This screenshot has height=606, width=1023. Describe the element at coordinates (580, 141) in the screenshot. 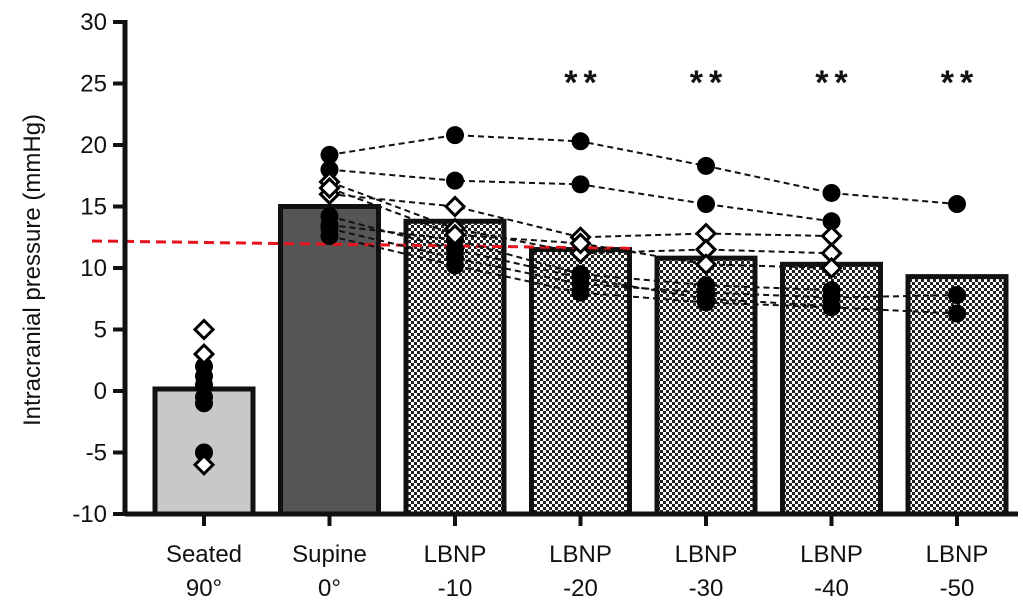

I see `point-s0-c3` at that location.